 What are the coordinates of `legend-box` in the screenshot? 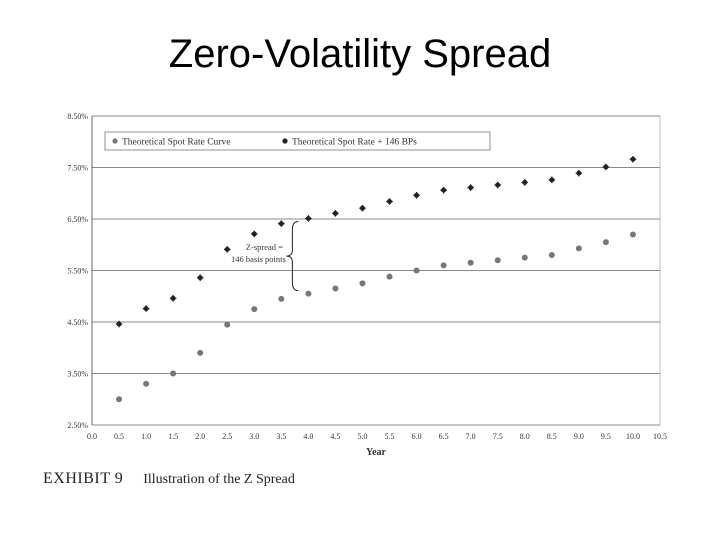 It's located at (297, 141).